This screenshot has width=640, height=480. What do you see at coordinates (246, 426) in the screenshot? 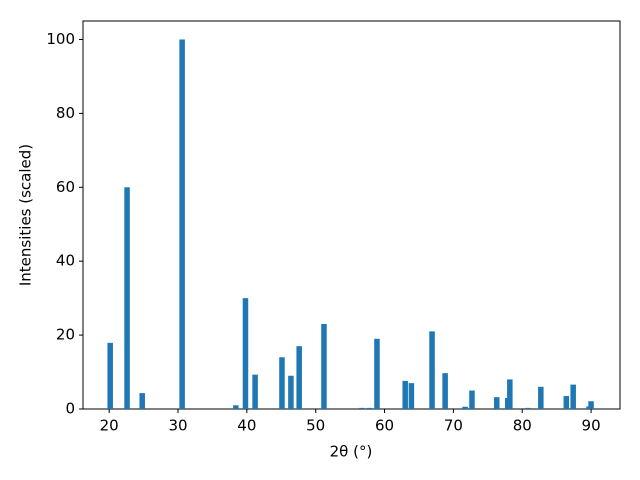
I see `x-tick-label: 40` at bounding box center [246, 426].